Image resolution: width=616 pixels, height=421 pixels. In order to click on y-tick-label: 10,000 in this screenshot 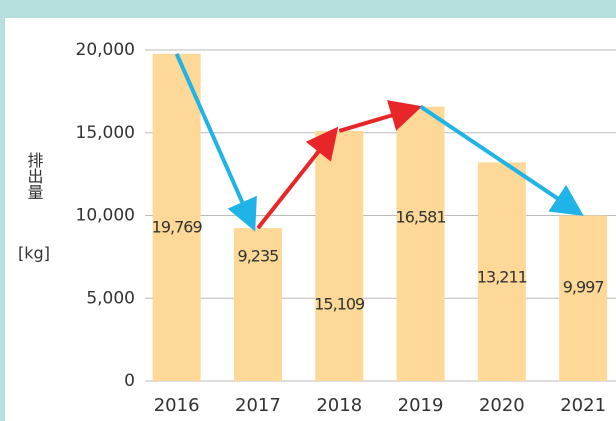, I will do `click(105, 216)`.